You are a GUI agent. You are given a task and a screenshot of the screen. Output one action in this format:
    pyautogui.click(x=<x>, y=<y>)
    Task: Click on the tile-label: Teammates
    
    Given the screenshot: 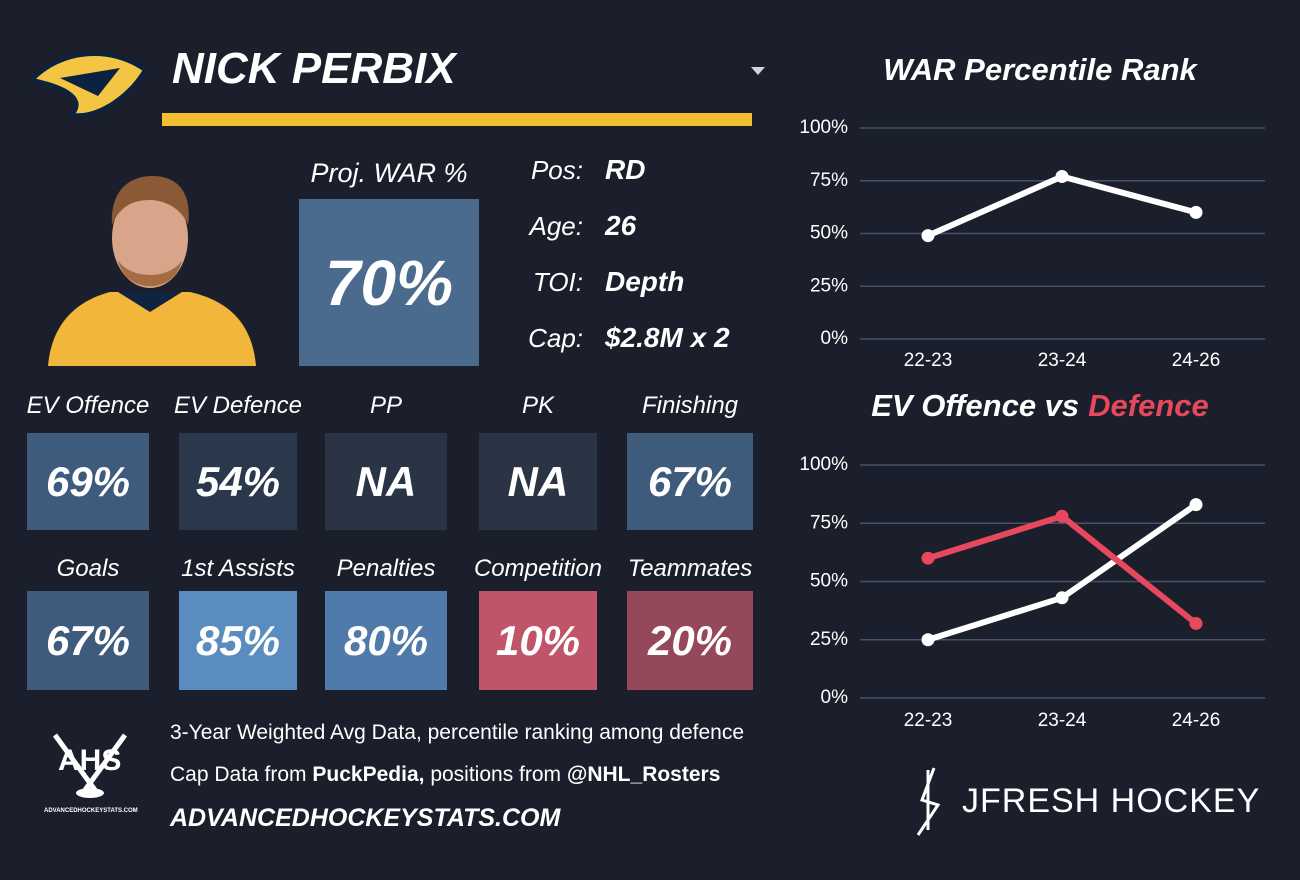 What is the action you would take?
    pyautogui.click(x=690, y=568)
    